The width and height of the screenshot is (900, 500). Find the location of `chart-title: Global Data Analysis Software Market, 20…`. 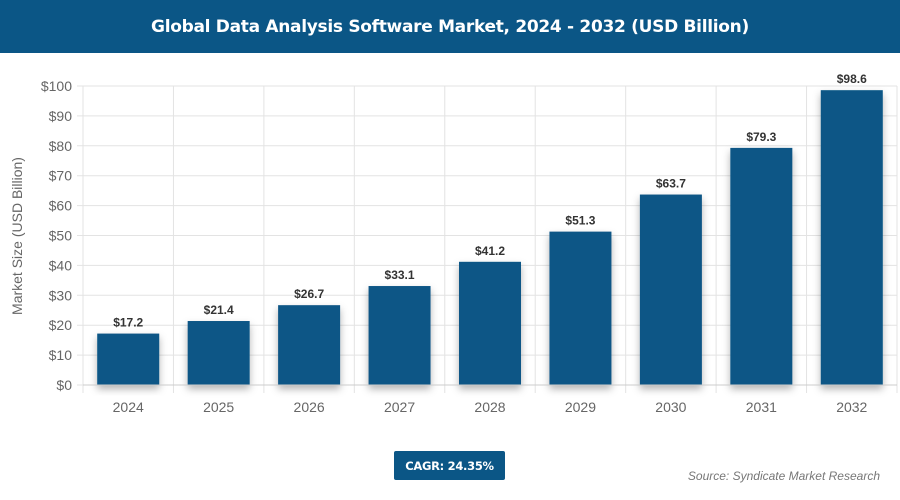

chart-title: Global Data Analysis Software Market, 20… is located at coordinates (450, 26).